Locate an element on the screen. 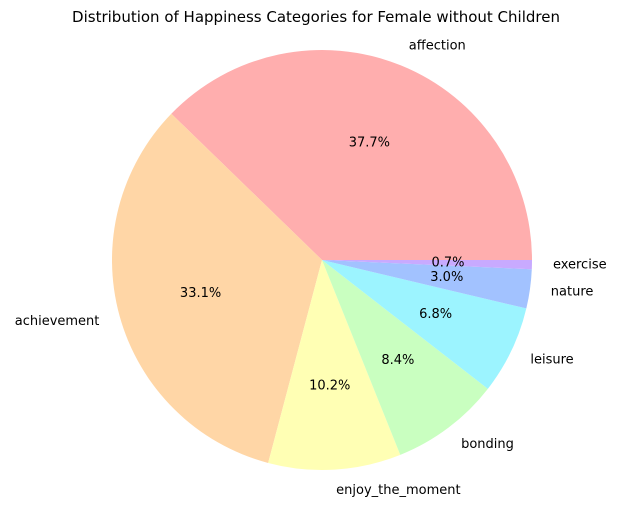 The height and width of the screenshot is (513, 643). slice-label-enjoy-the-moment: enjoy_the_moment is located at coordinates (398, 490).